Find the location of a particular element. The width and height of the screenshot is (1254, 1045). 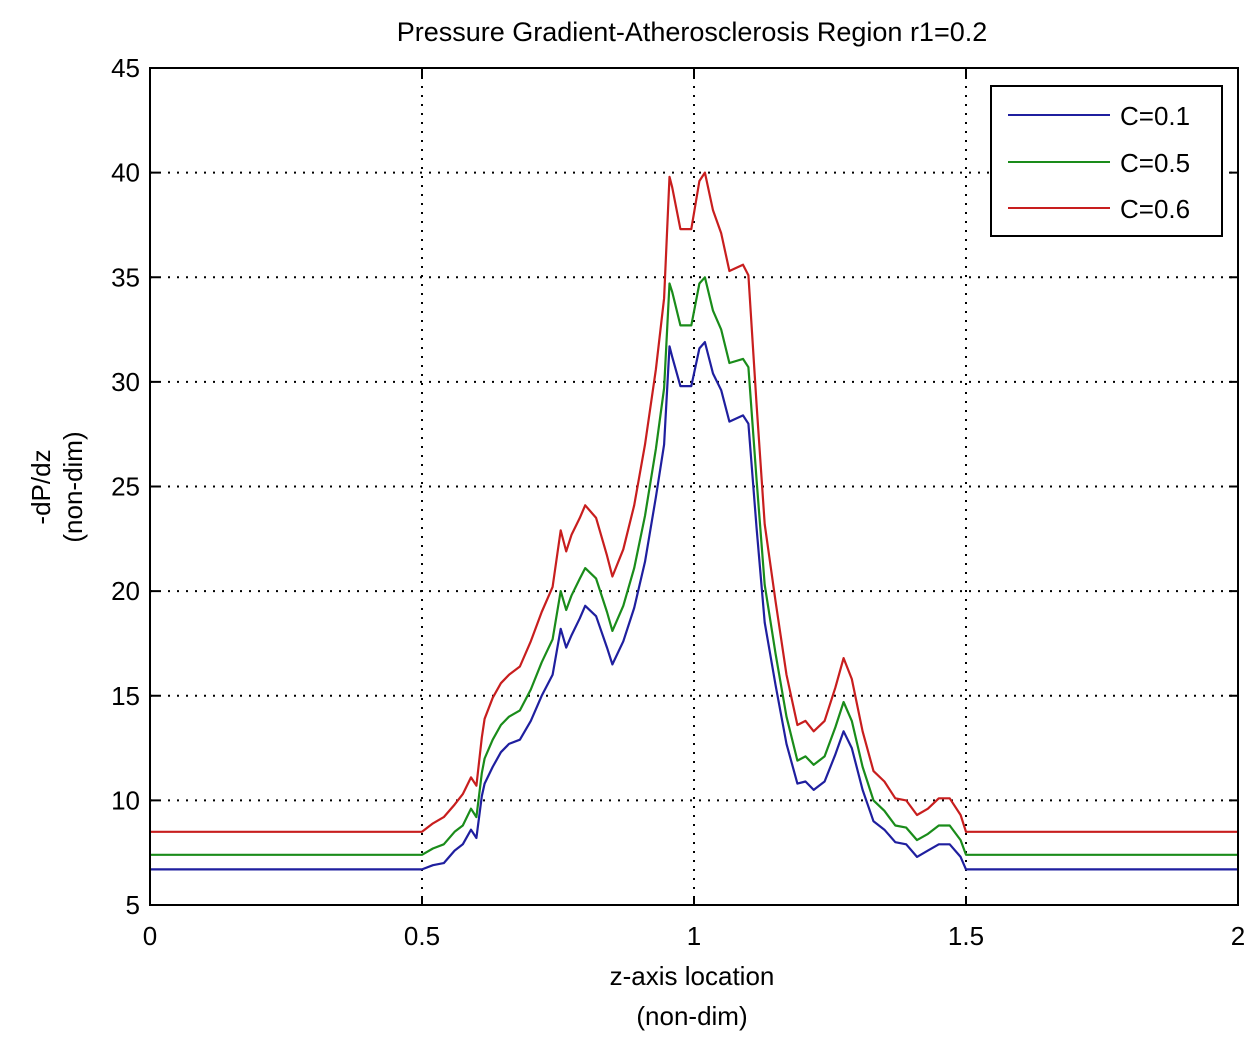

legend-label-c05: C=0.5 is located at coordinates (1155, 163).